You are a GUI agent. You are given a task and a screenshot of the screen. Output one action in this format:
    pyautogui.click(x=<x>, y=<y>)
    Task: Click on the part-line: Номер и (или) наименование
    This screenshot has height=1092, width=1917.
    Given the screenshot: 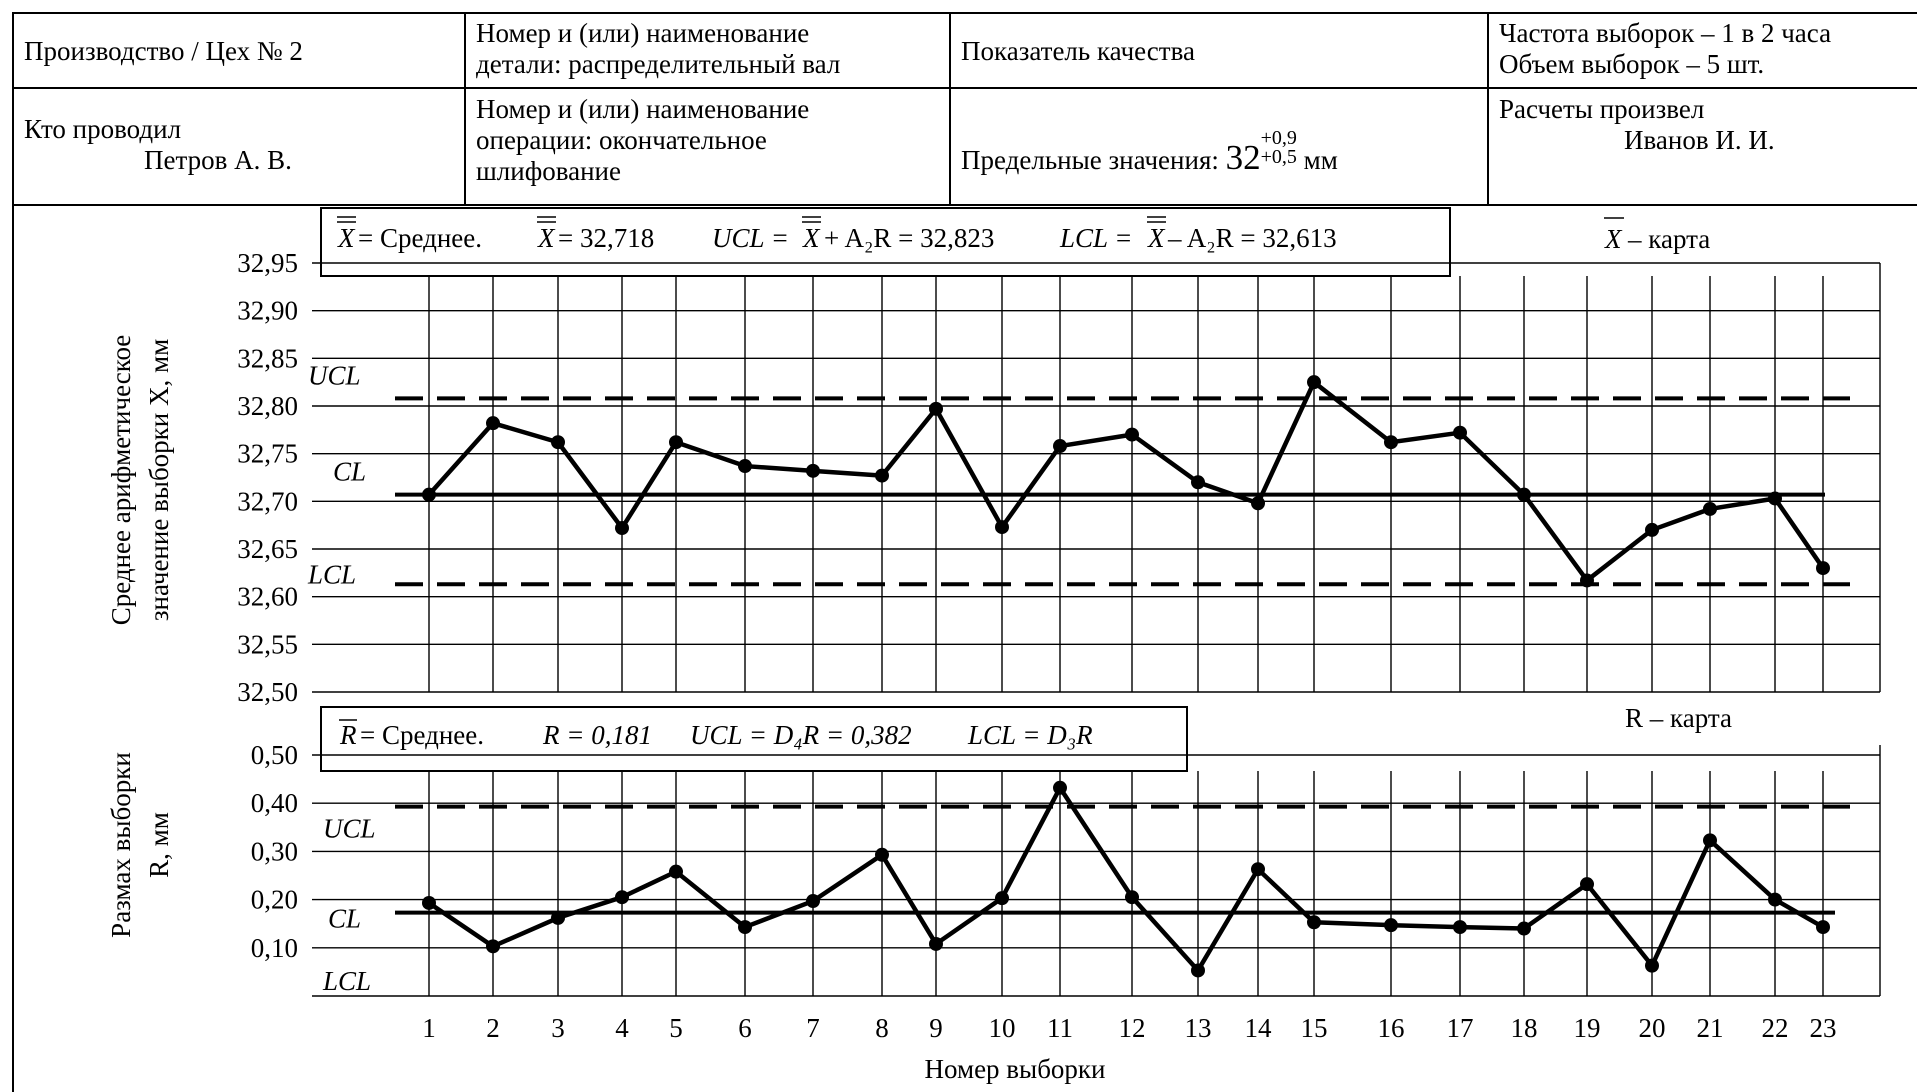 What is the action you would take?
    pyautogui.click(x=643, y=33)
    